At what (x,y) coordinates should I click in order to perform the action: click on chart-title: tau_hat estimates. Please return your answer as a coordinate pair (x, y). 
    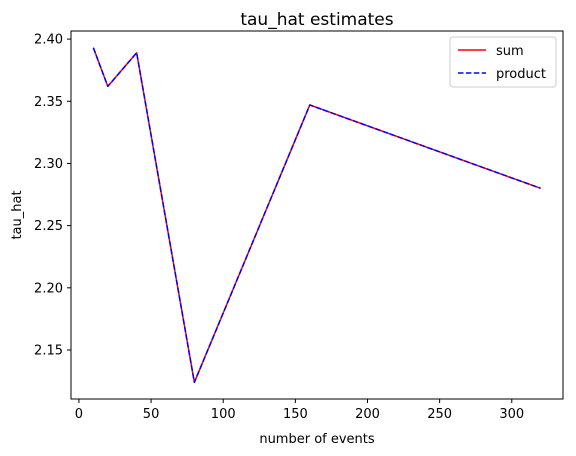
    Looking at the image, I should click on (316, 20).